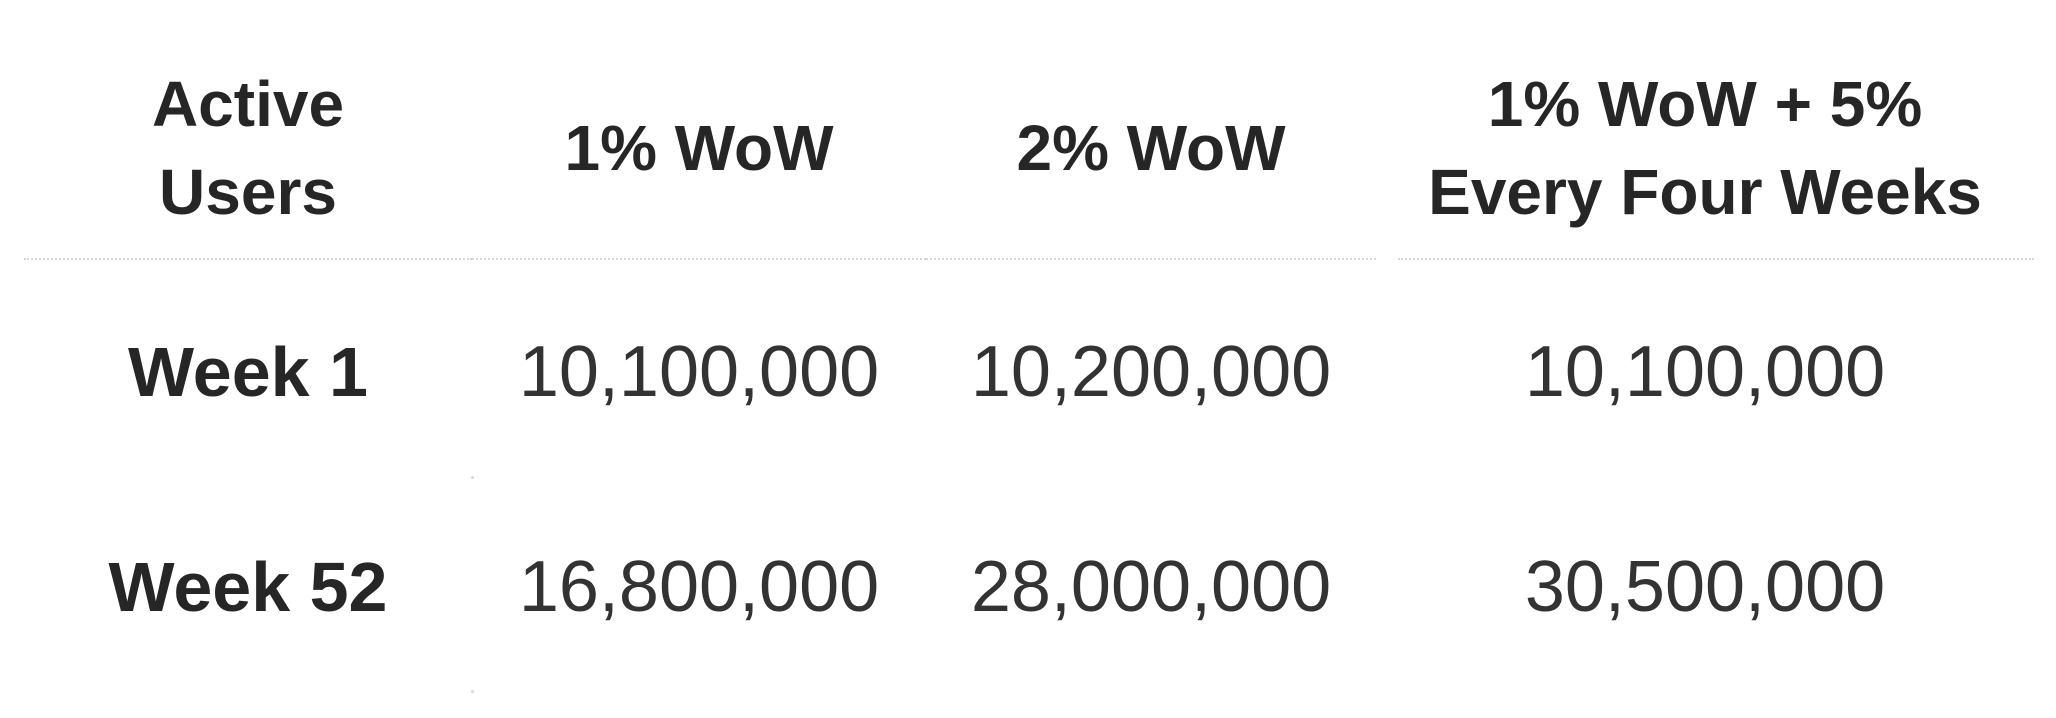 This screenshot has width=2056, height=718. I want to click on header-1pct-wow-plus-5pct: 1% WoW + 5% Every Four Weeks, so click(1705, 148).